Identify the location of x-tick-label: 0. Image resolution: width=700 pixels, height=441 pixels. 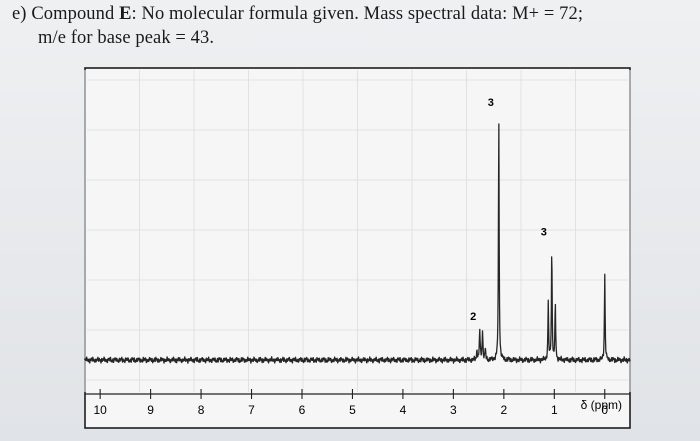
(604, 410).